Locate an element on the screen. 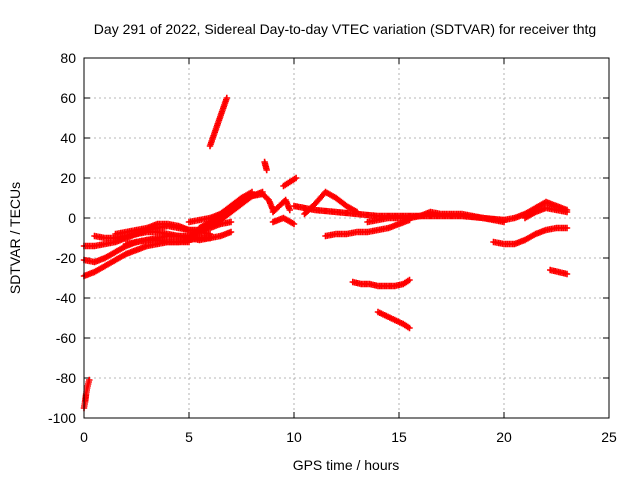 Image resolution: width=640 pixels, height=480 pixels. y-tick-label: -40 is located at coordinates (66, 298).